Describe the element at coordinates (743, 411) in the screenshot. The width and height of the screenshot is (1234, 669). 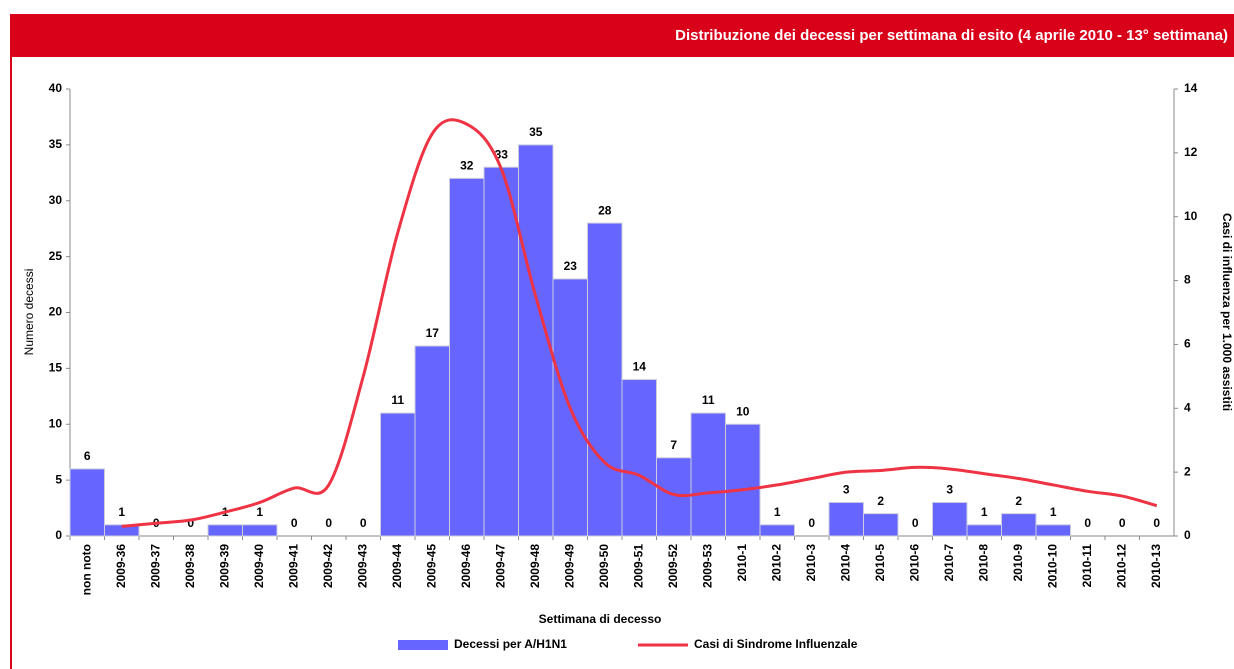
I see `value-label: 10` at that location.